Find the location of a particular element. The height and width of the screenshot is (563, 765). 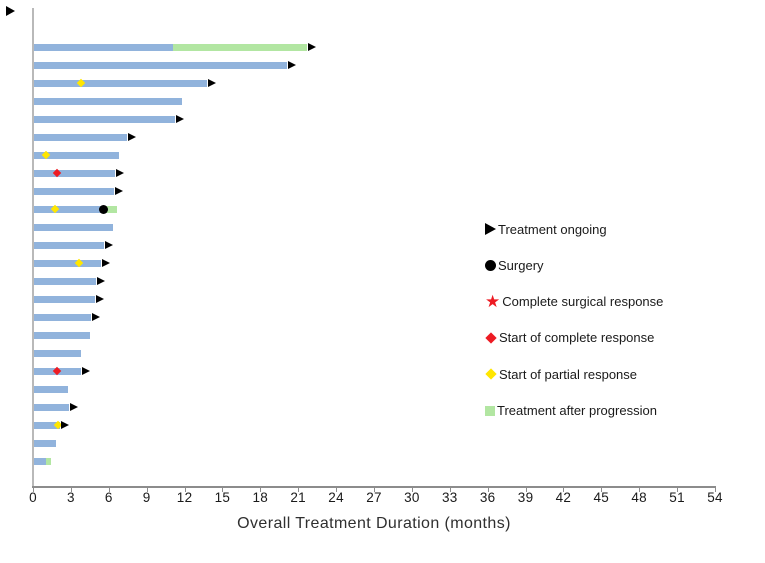

legend-arrow-icon is located at coordinates (490, 229).